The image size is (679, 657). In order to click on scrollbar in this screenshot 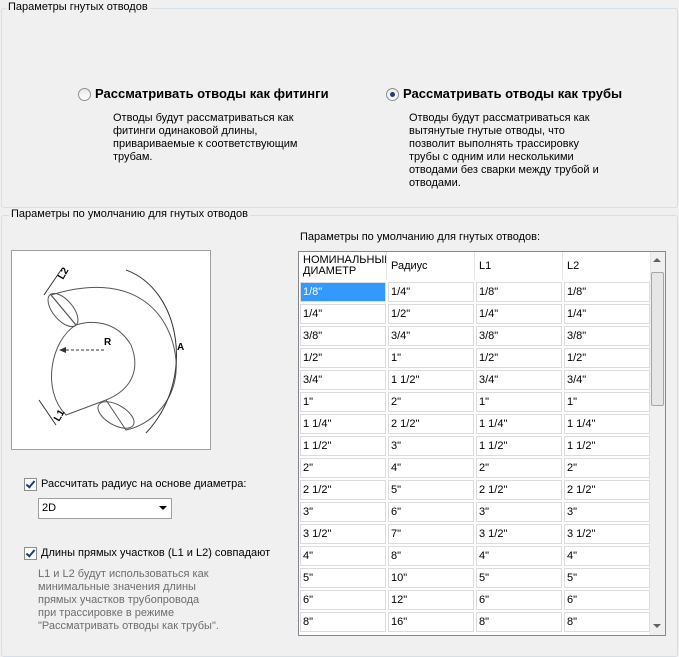, I will do `click(657, 443)`.